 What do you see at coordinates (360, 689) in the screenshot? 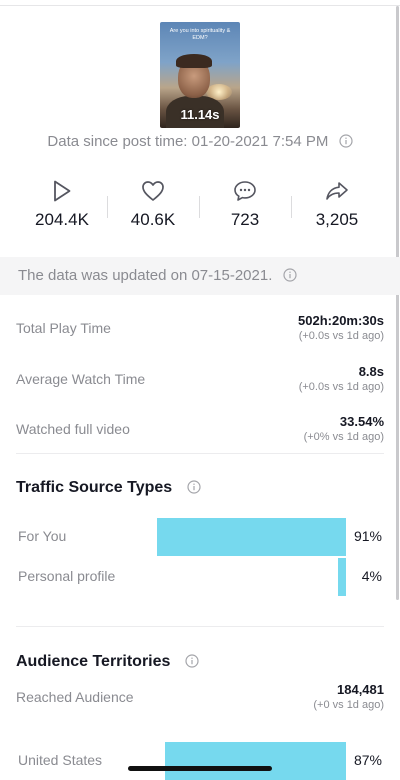
I see `metric-value: 184,481` at bounding box center [360, 689].